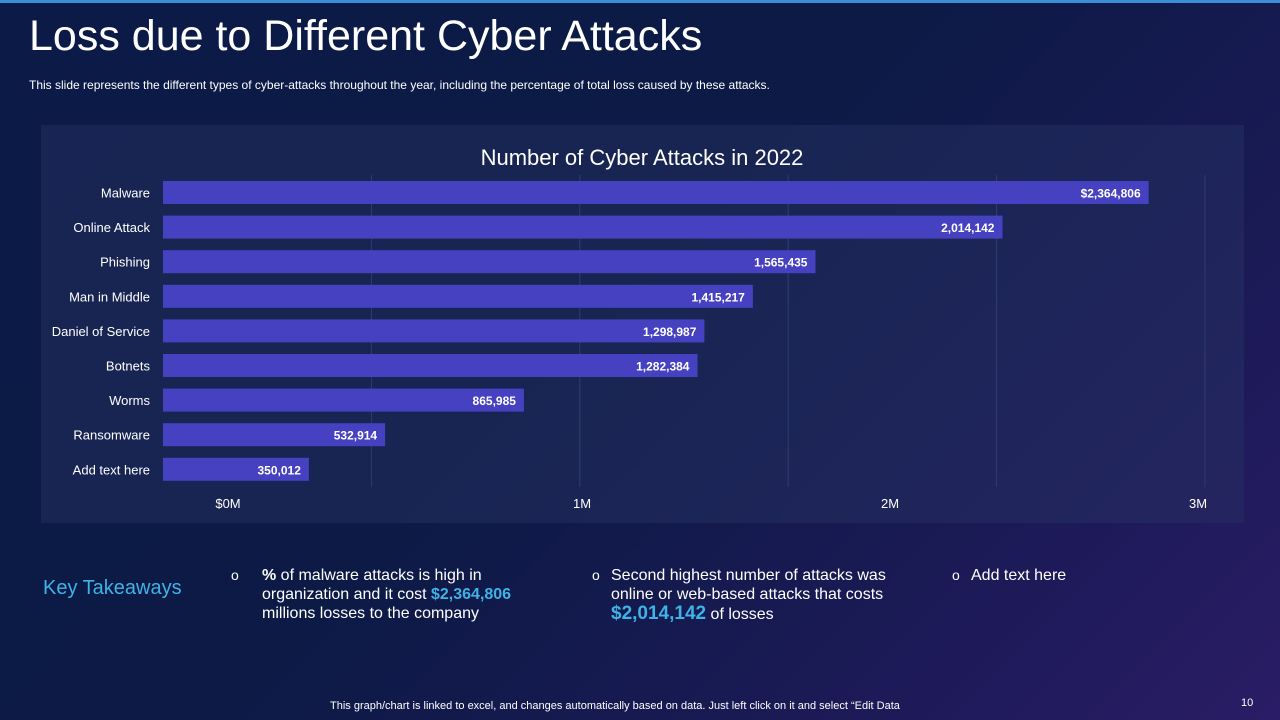  I want to click on page-number: 10, so click(1247, 703).